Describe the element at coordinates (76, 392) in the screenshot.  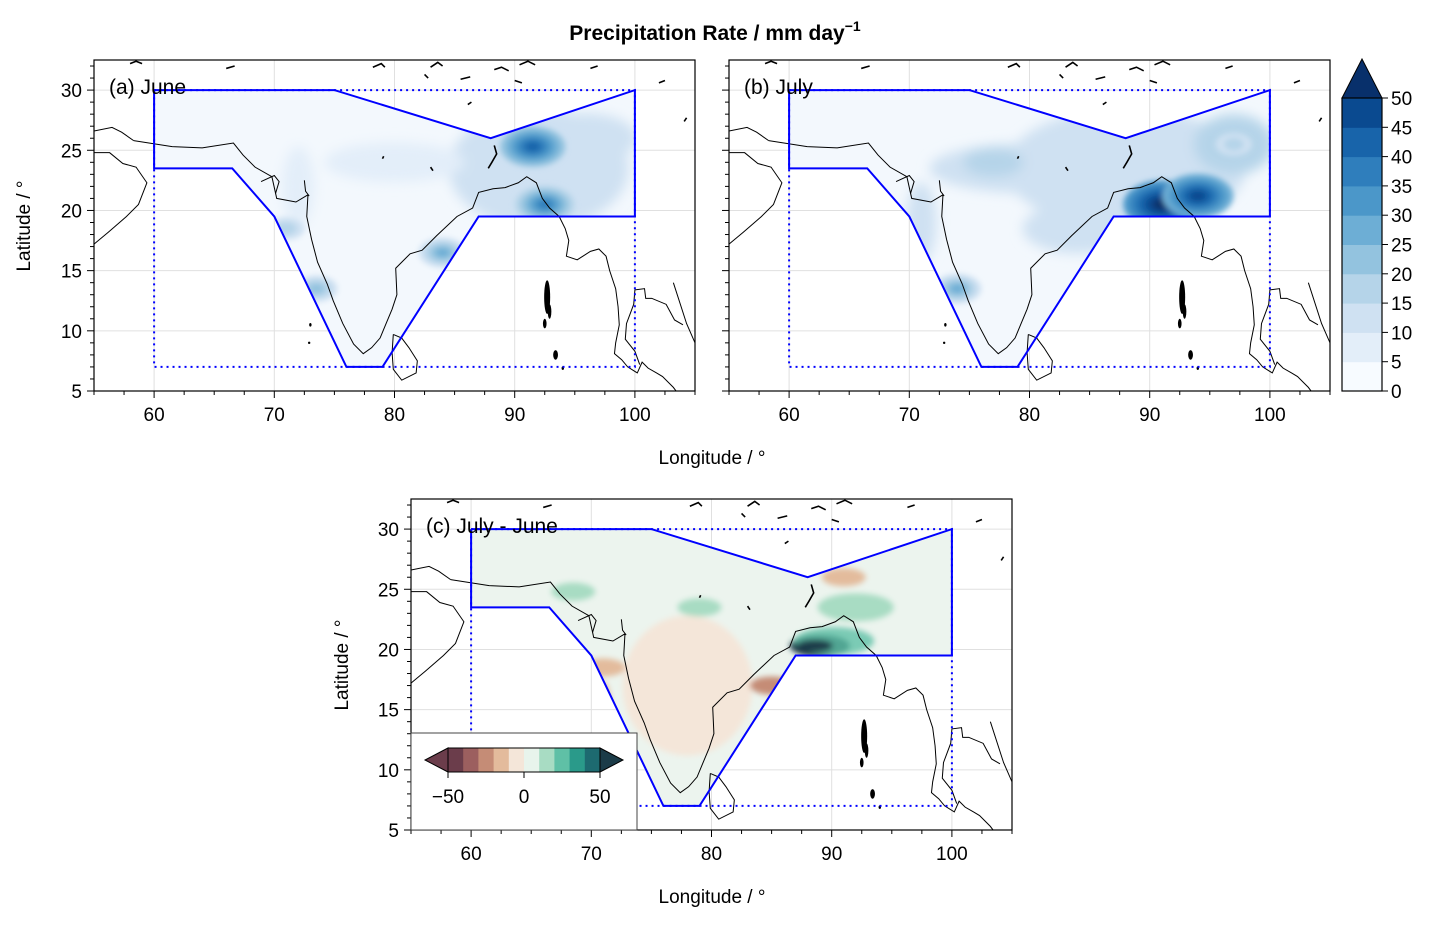
I see `y-tick-label: 5` at that location.